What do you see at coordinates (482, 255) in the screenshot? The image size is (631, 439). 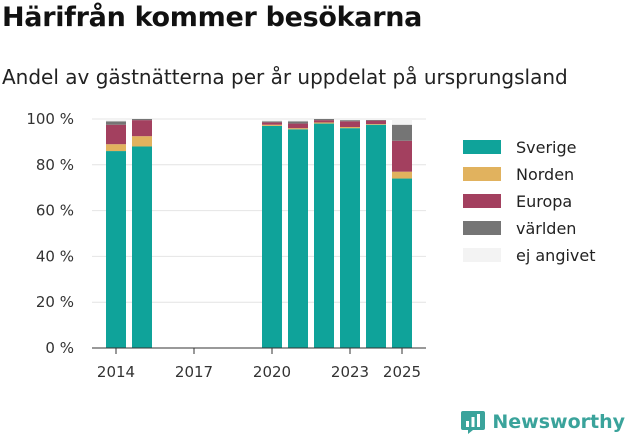 I see `legend-swatch-ej-angivet` at bounding box center [482, 255].